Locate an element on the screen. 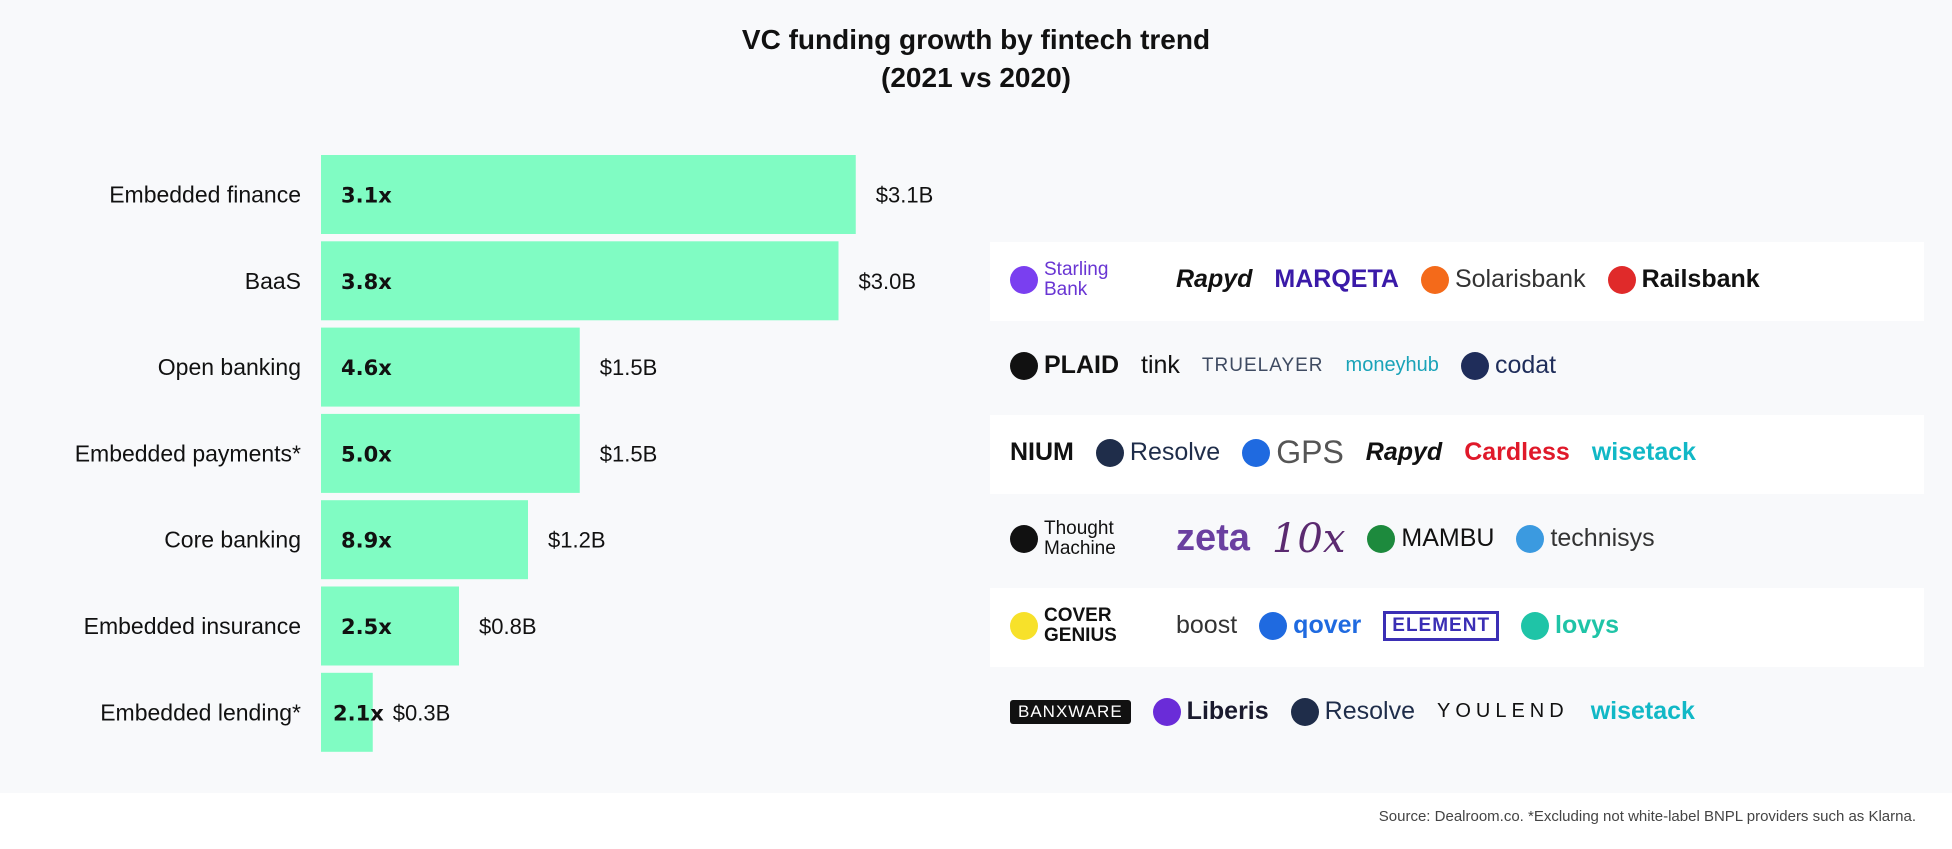  railsbank-icon is located at coordinates (1621, 279).